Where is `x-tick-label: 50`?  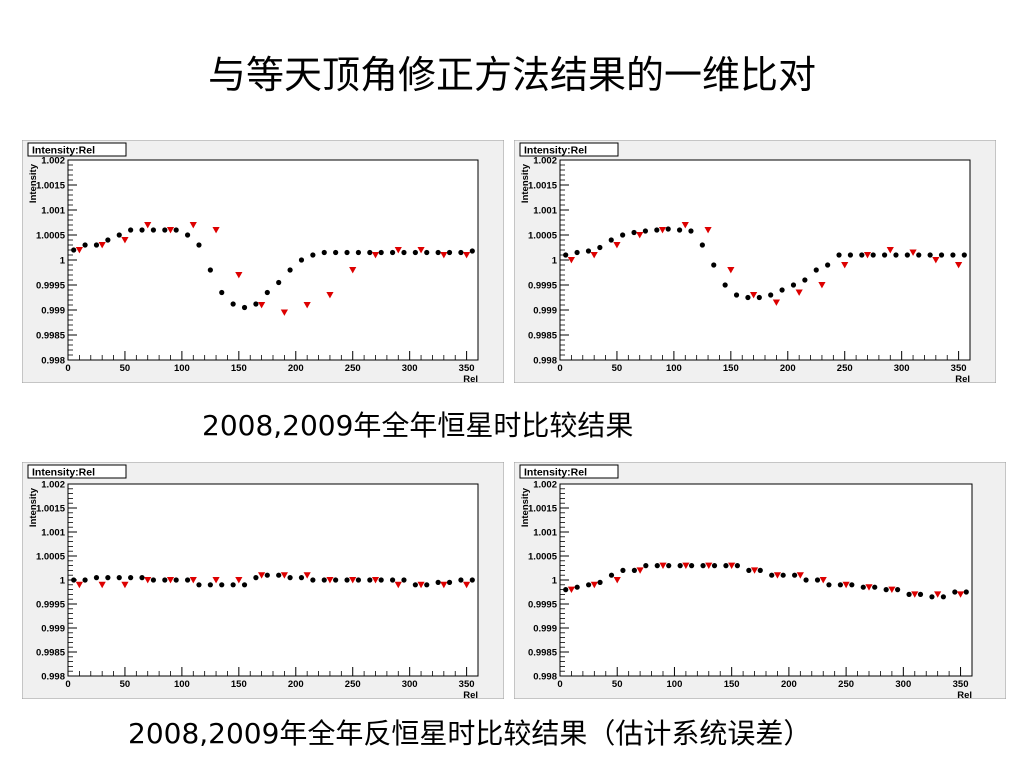 x-tick-label: 50 is located at coordinates (617, 368).